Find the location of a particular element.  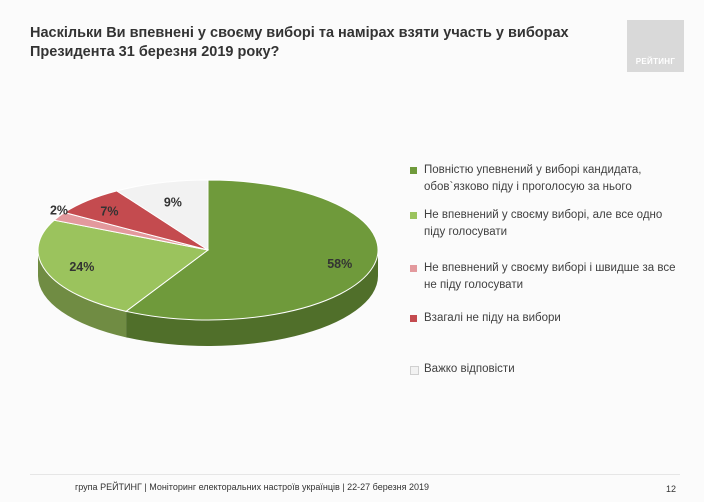

legend-label: обов`язково піду і проголосую за нього is located at coordinates (528, 187).